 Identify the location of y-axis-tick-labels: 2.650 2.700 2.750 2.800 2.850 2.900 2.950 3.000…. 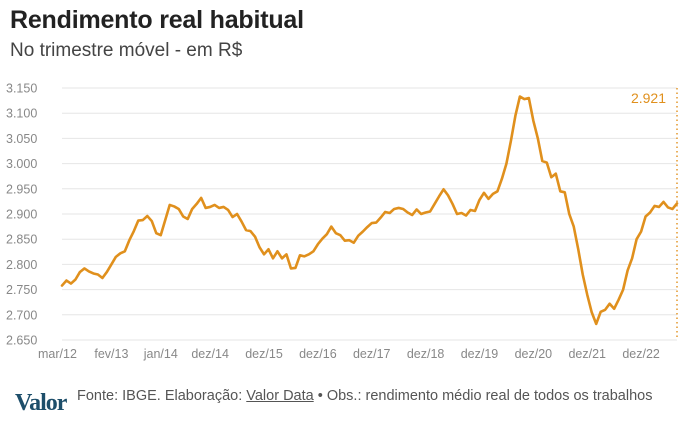
(21, 215).